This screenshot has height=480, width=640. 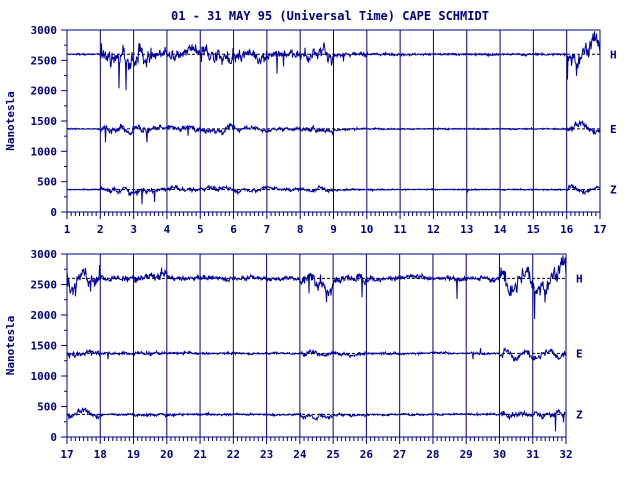 What do you see at coordinates (401, 229) in the screenshot?
I see `x-tick-label: 11` at bounding box center [401, 229].